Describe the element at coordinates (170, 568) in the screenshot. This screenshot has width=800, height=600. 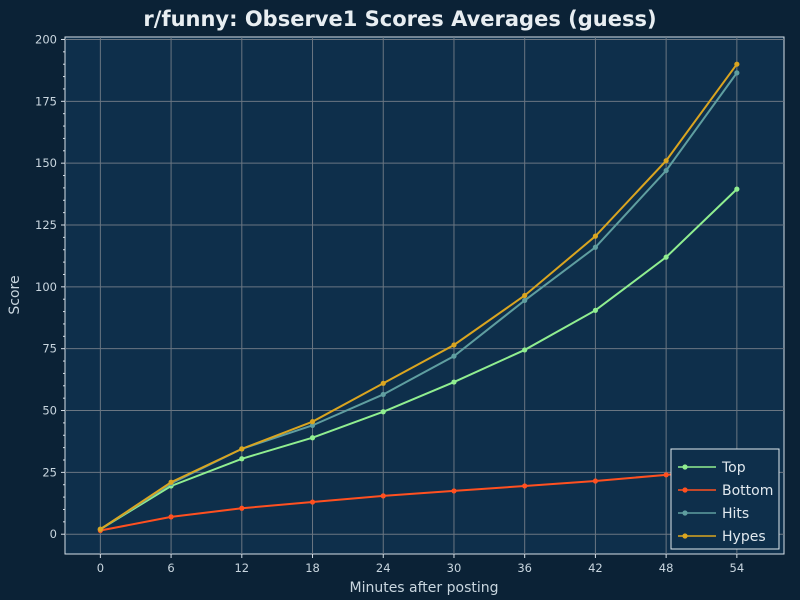
I see `x-tick-label: 6` at that location.